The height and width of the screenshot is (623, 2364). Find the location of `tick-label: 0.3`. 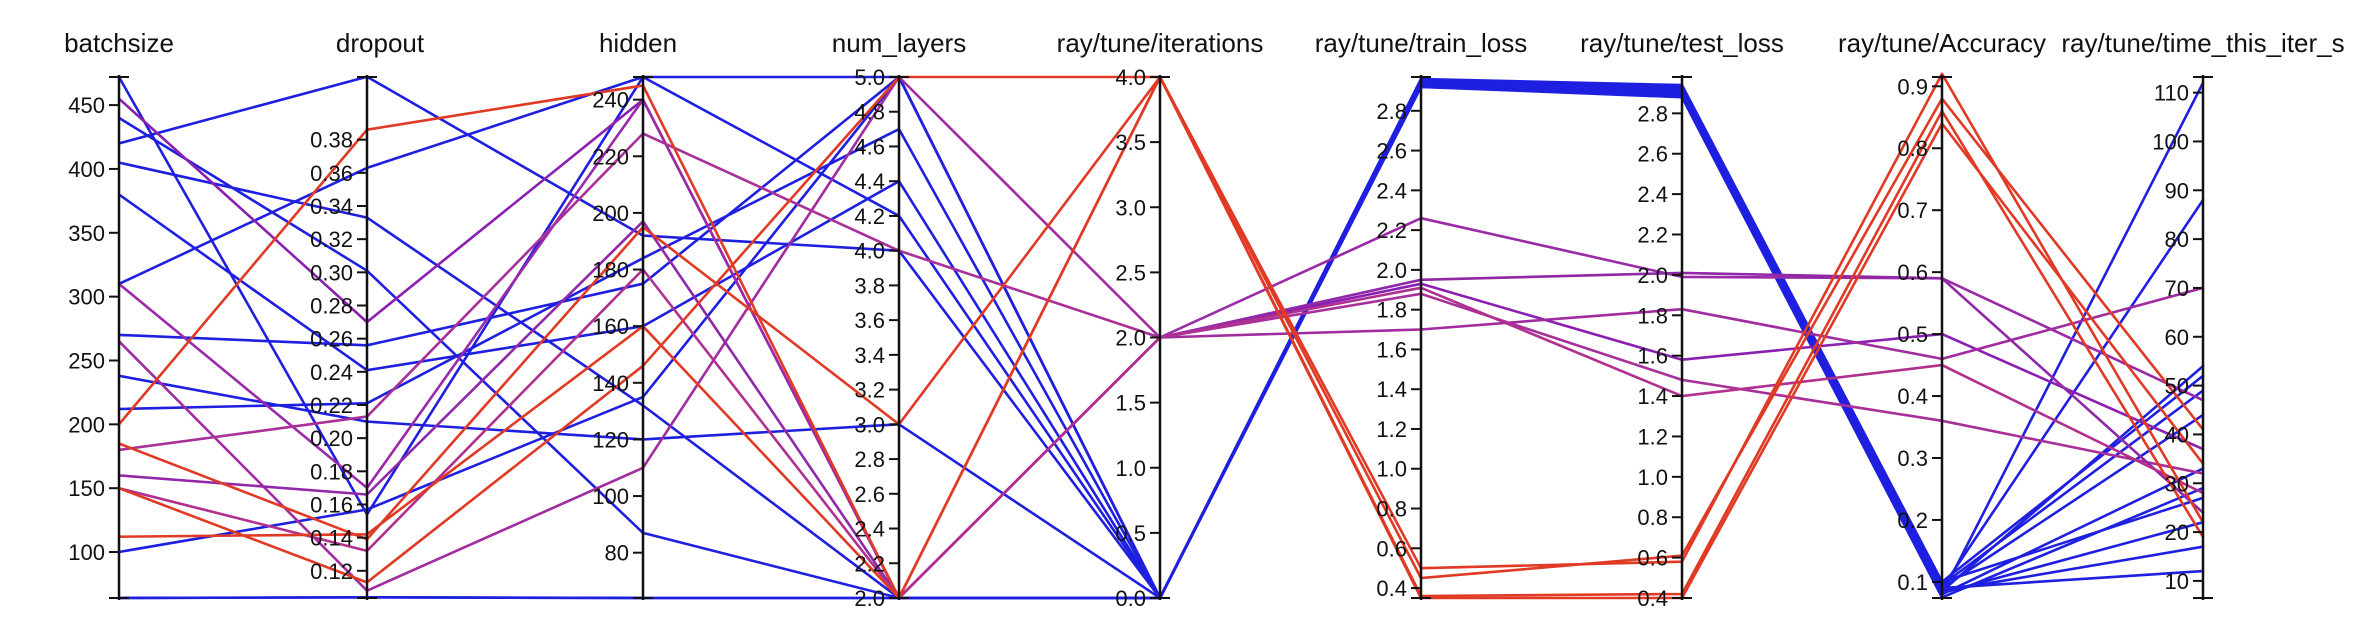

tick-label: 0.3 is located at coordinates (1912, 458).